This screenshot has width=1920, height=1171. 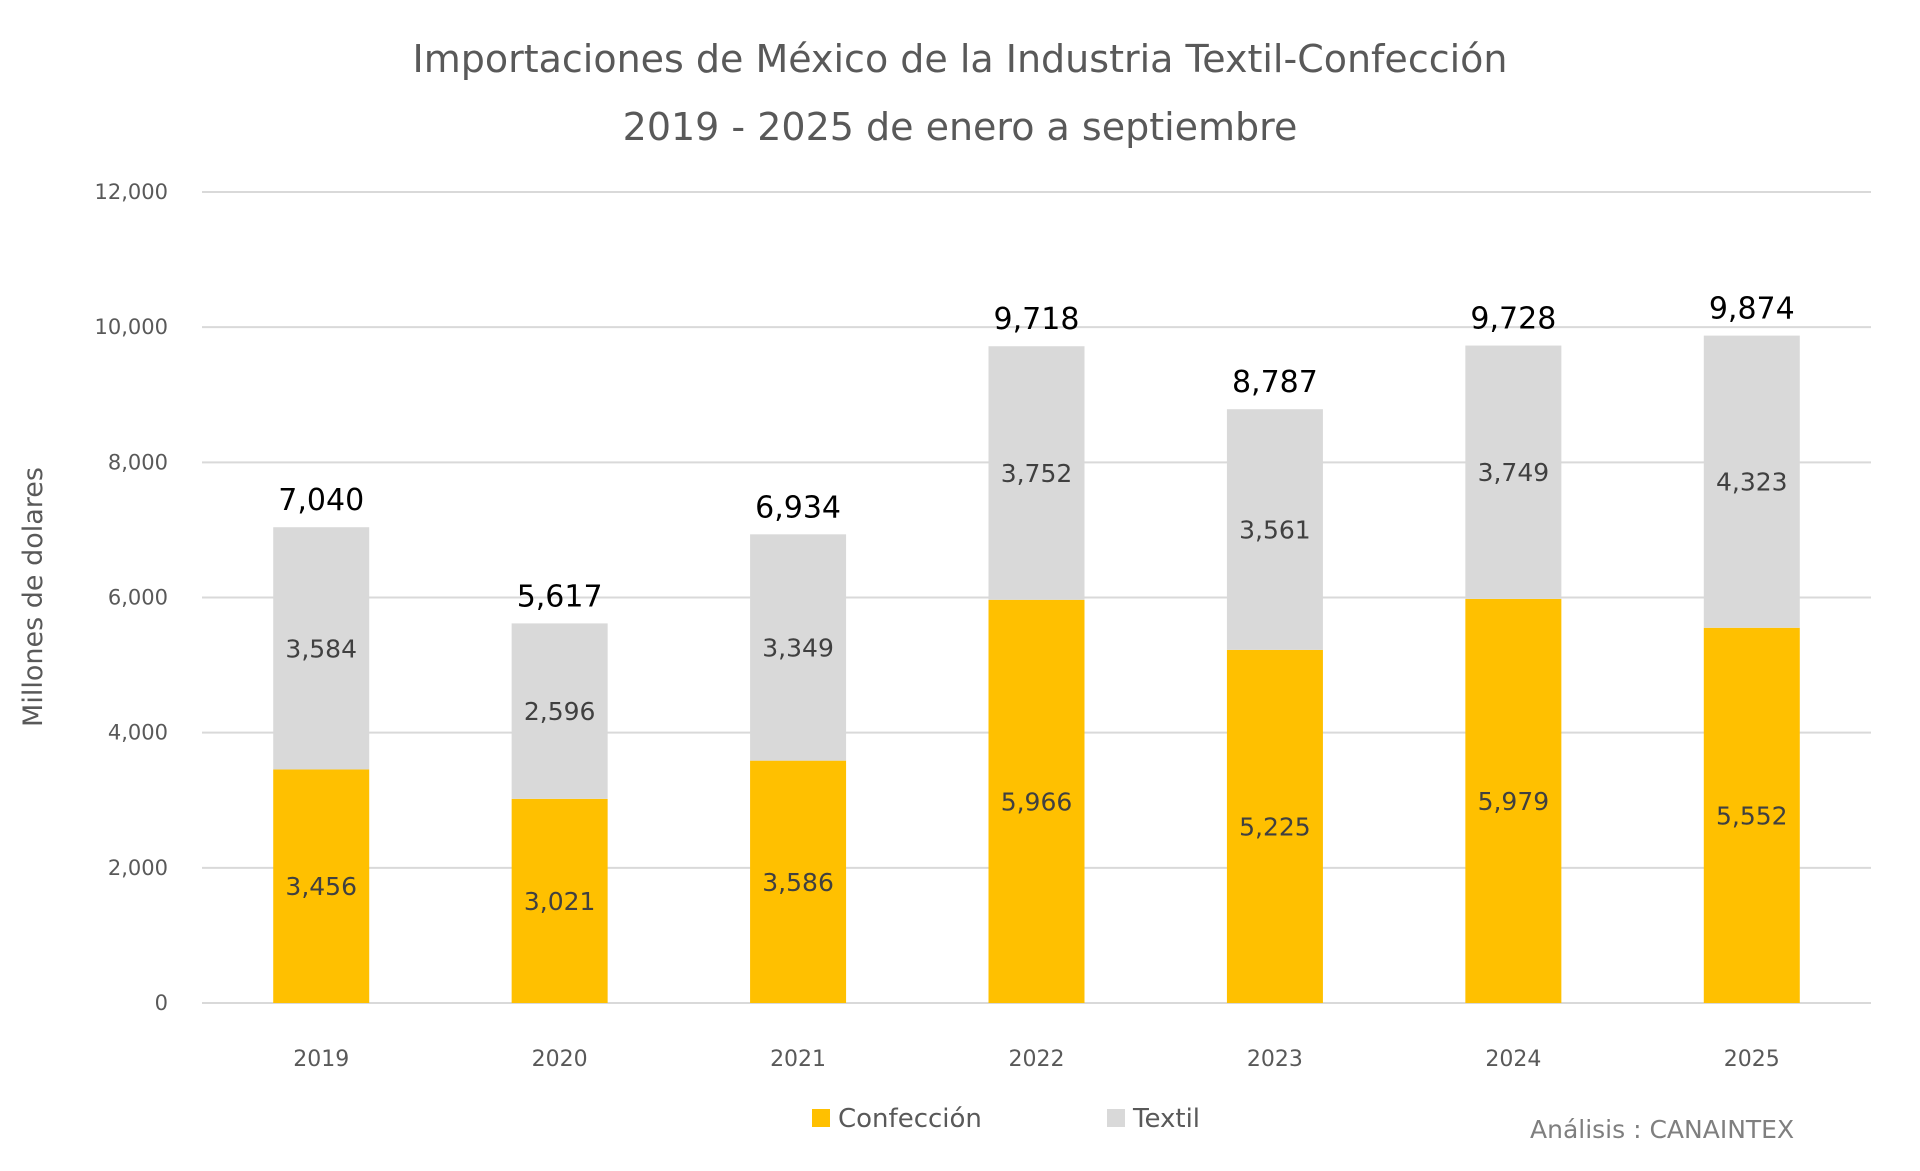 I want to click on data-label-confeccion: 5,966, so click(x=1037, y=801).